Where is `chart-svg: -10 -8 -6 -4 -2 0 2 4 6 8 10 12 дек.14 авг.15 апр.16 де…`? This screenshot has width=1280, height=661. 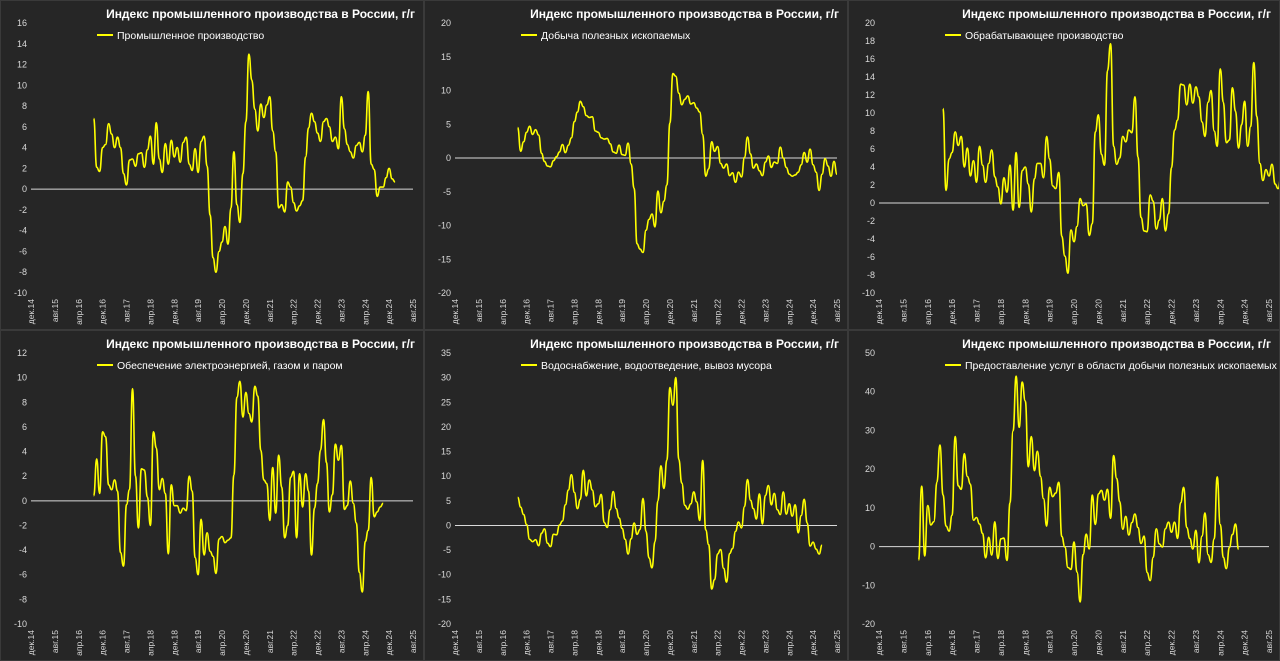
chart-svg: -10 -8 -6 -4 -2 0 2 4 6 8 10 12 дек.14 авг.15 апр.16 де… is located at coordinates (216, 502).